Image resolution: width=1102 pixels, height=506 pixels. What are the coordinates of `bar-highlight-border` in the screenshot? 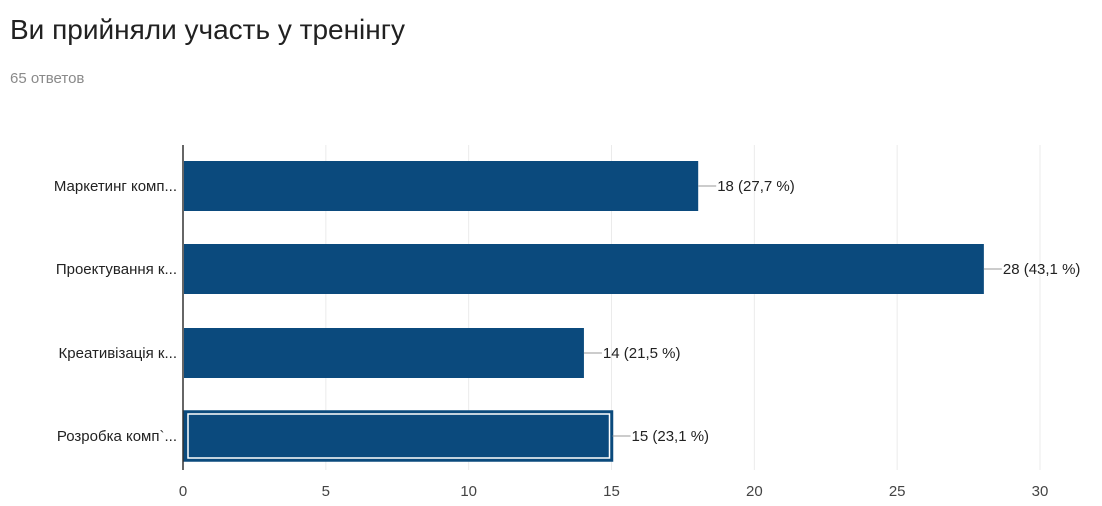 It's located at (399, 436).